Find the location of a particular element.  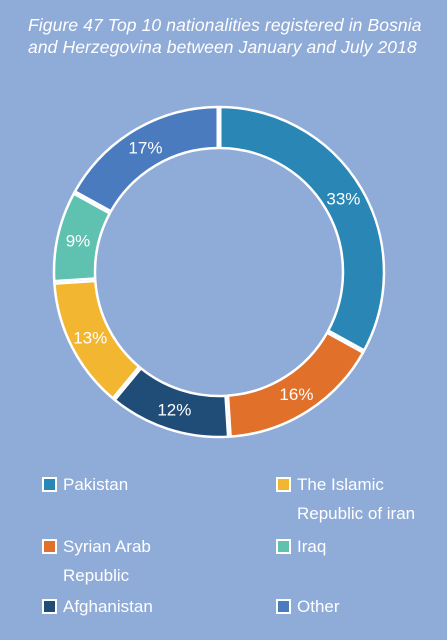

legend-label-syria: Syrian Arab Republic is located at coordinates (107, 561).